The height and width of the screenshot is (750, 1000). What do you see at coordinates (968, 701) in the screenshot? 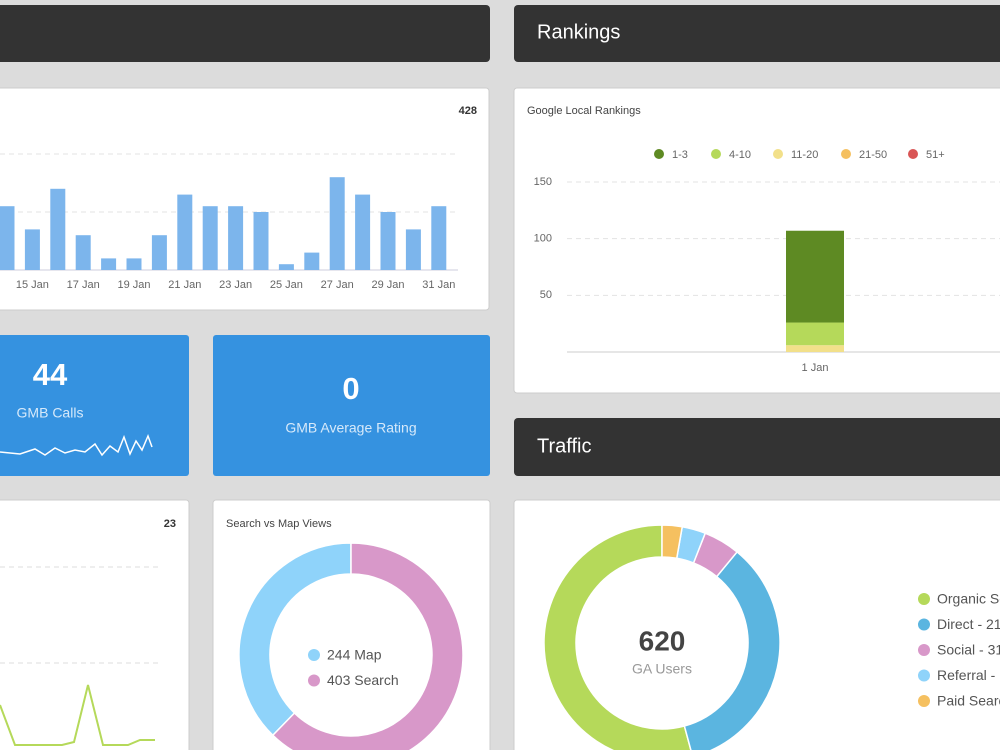
I see `legend-label: Paid Searc` at bounding box center [968, 701].